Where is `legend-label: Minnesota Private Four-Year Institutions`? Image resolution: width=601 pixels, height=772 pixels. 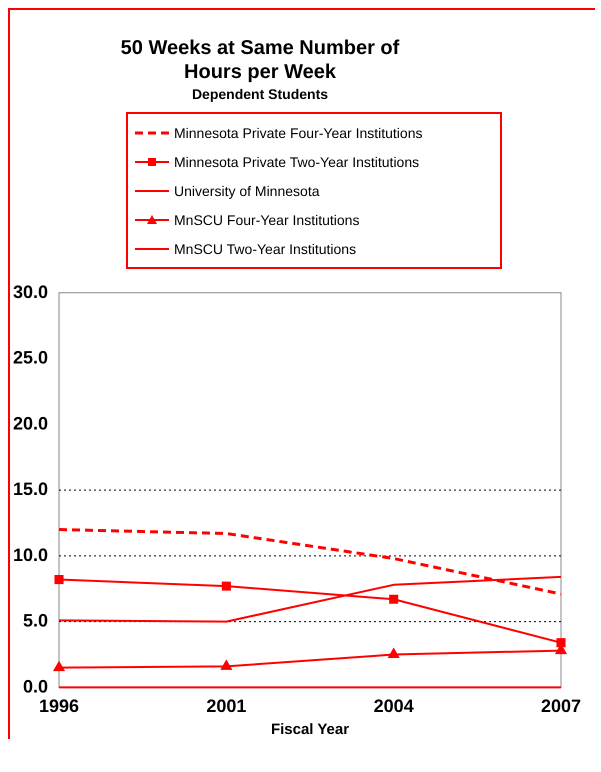
legend-label: Minnesota Private Four-Year Institutions is located at coordinates (298, 132).